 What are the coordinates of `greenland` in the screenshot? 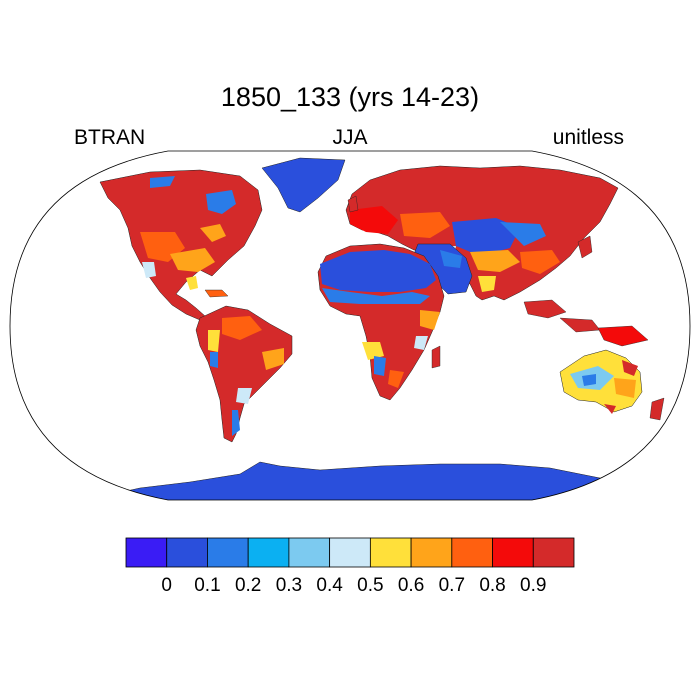 It's located at (303, 185).